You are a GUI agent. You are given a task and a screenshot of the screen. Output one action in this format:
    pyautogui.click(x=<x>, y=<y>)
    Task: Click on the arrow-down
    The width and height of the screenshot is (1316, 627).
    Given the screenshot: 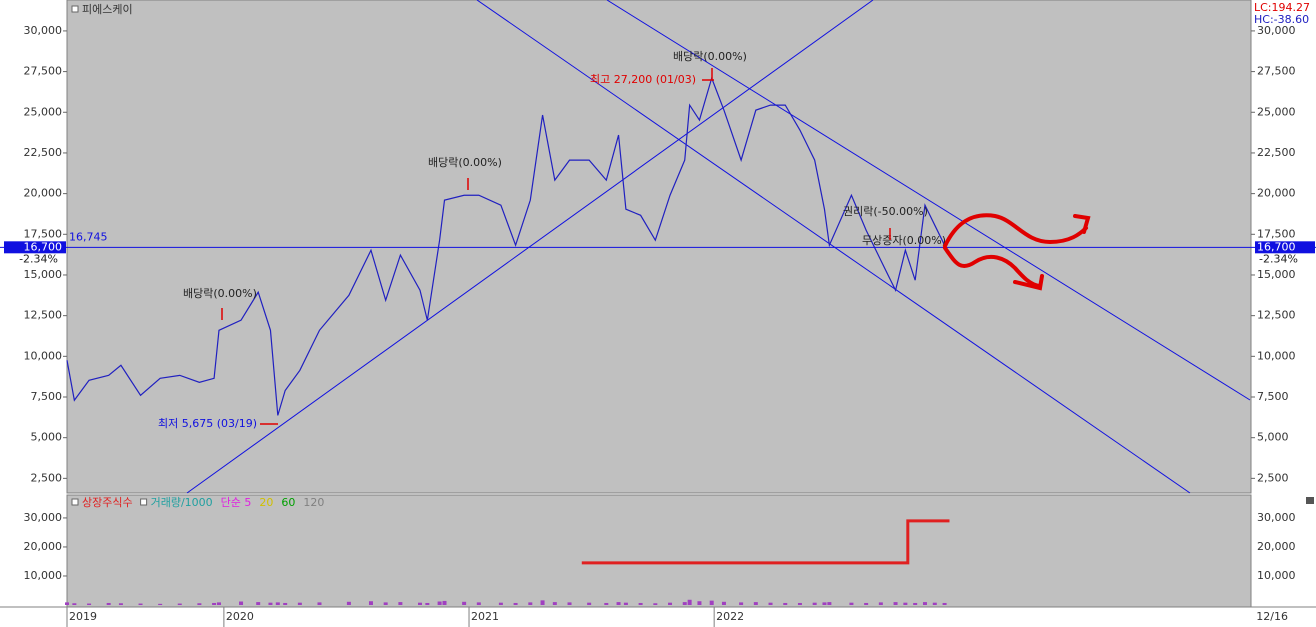 What is the action you would take?
    pyautogui.click(x=992, y=267)
    